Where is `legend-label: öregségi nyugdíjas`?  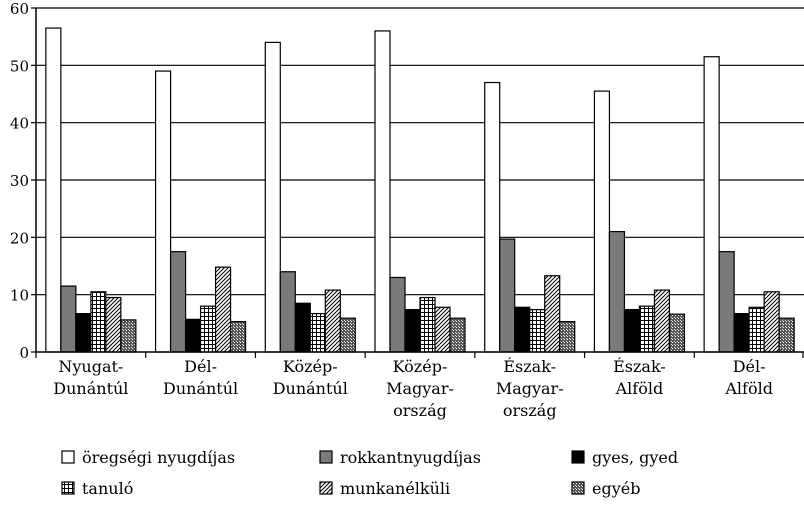 legend-label: öregségi nyugdíjas is located at coordinates (158, 457).